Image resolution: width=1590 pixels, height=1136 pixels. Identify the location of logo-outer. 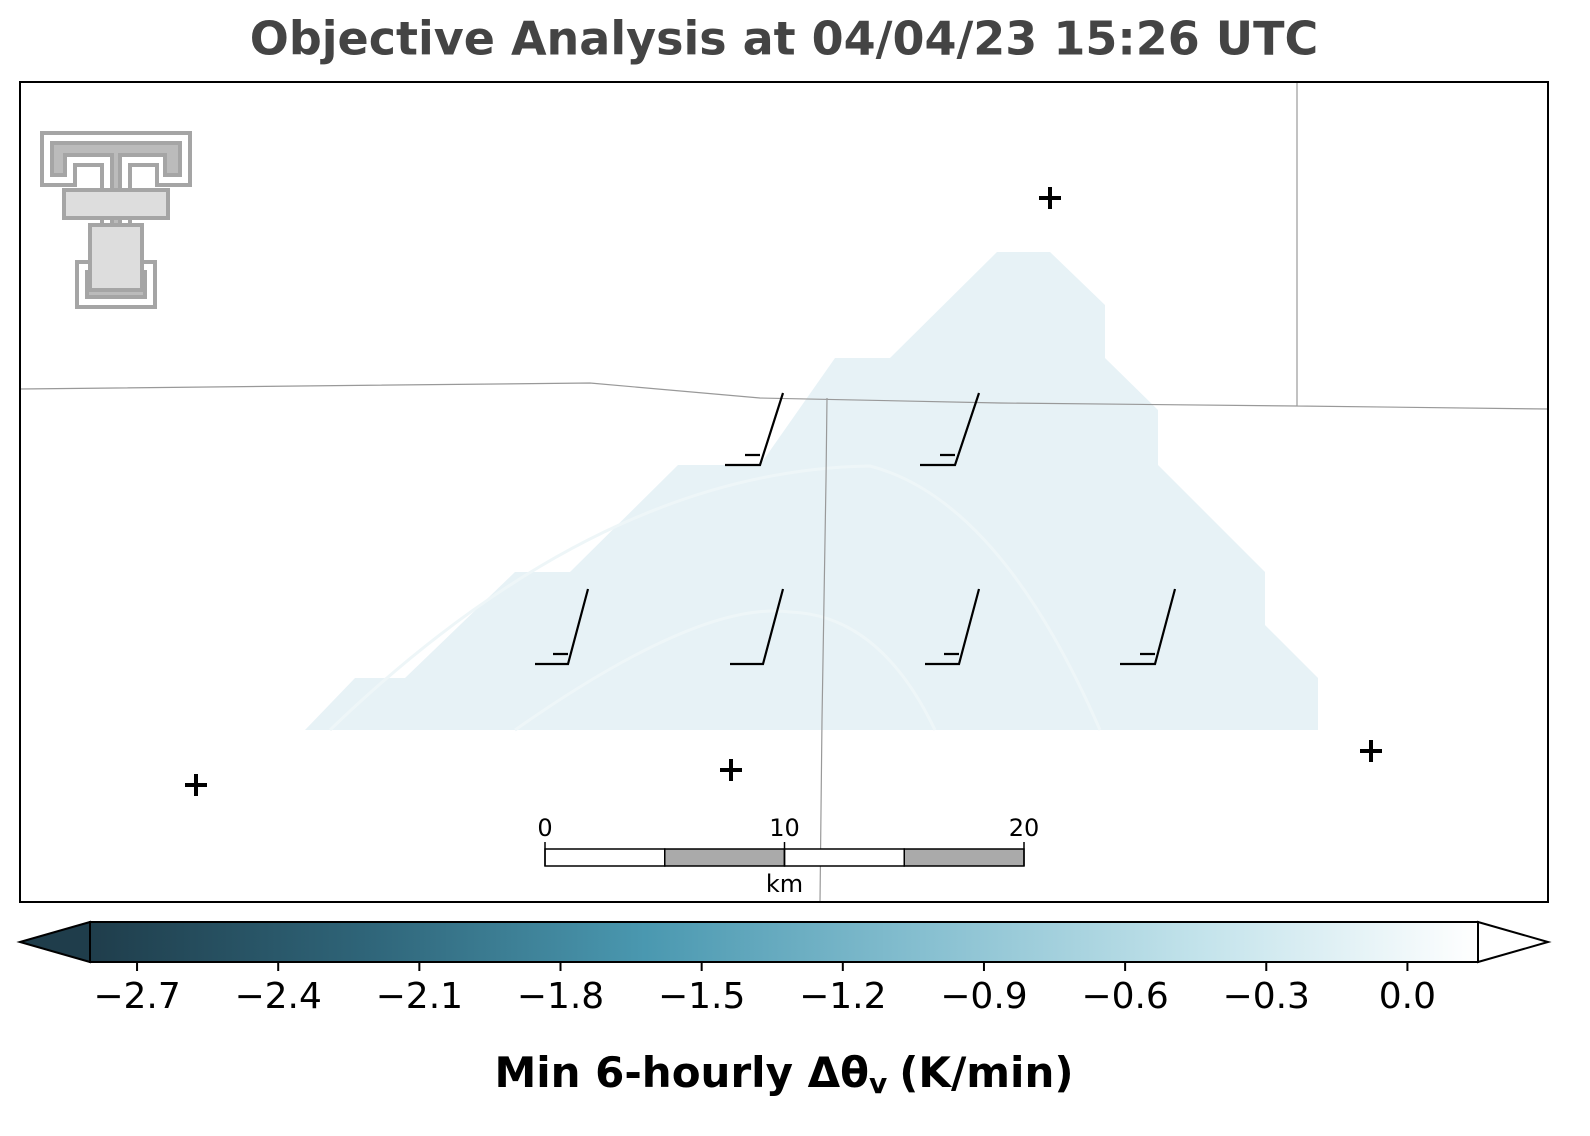
(116, 220).